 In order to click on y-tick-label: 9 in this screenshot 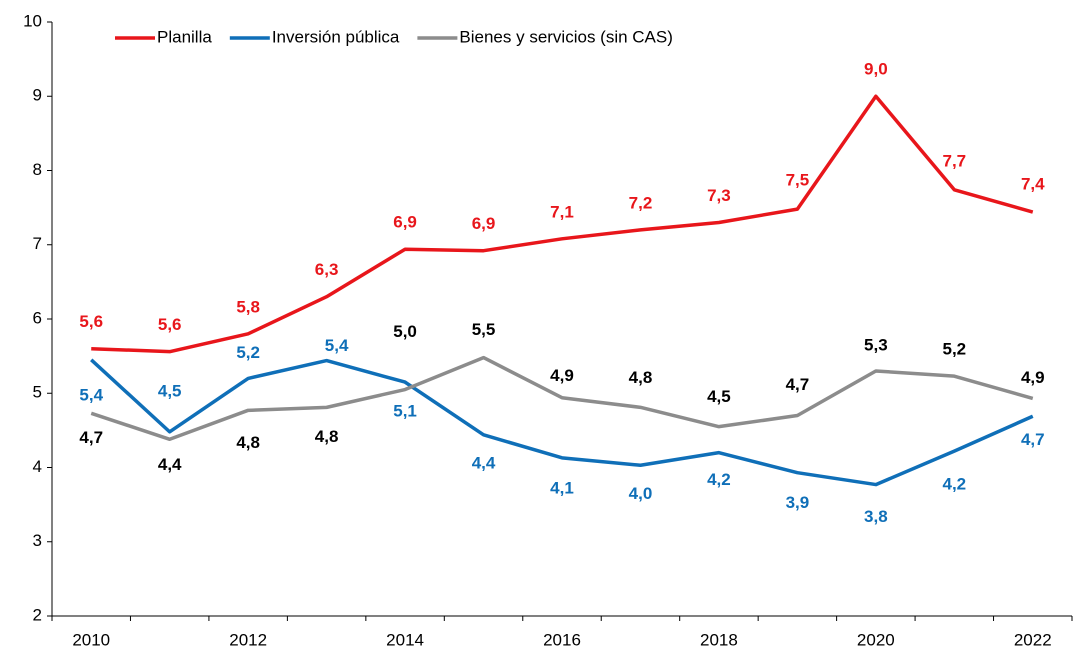, I will do `click(37, 95)`.